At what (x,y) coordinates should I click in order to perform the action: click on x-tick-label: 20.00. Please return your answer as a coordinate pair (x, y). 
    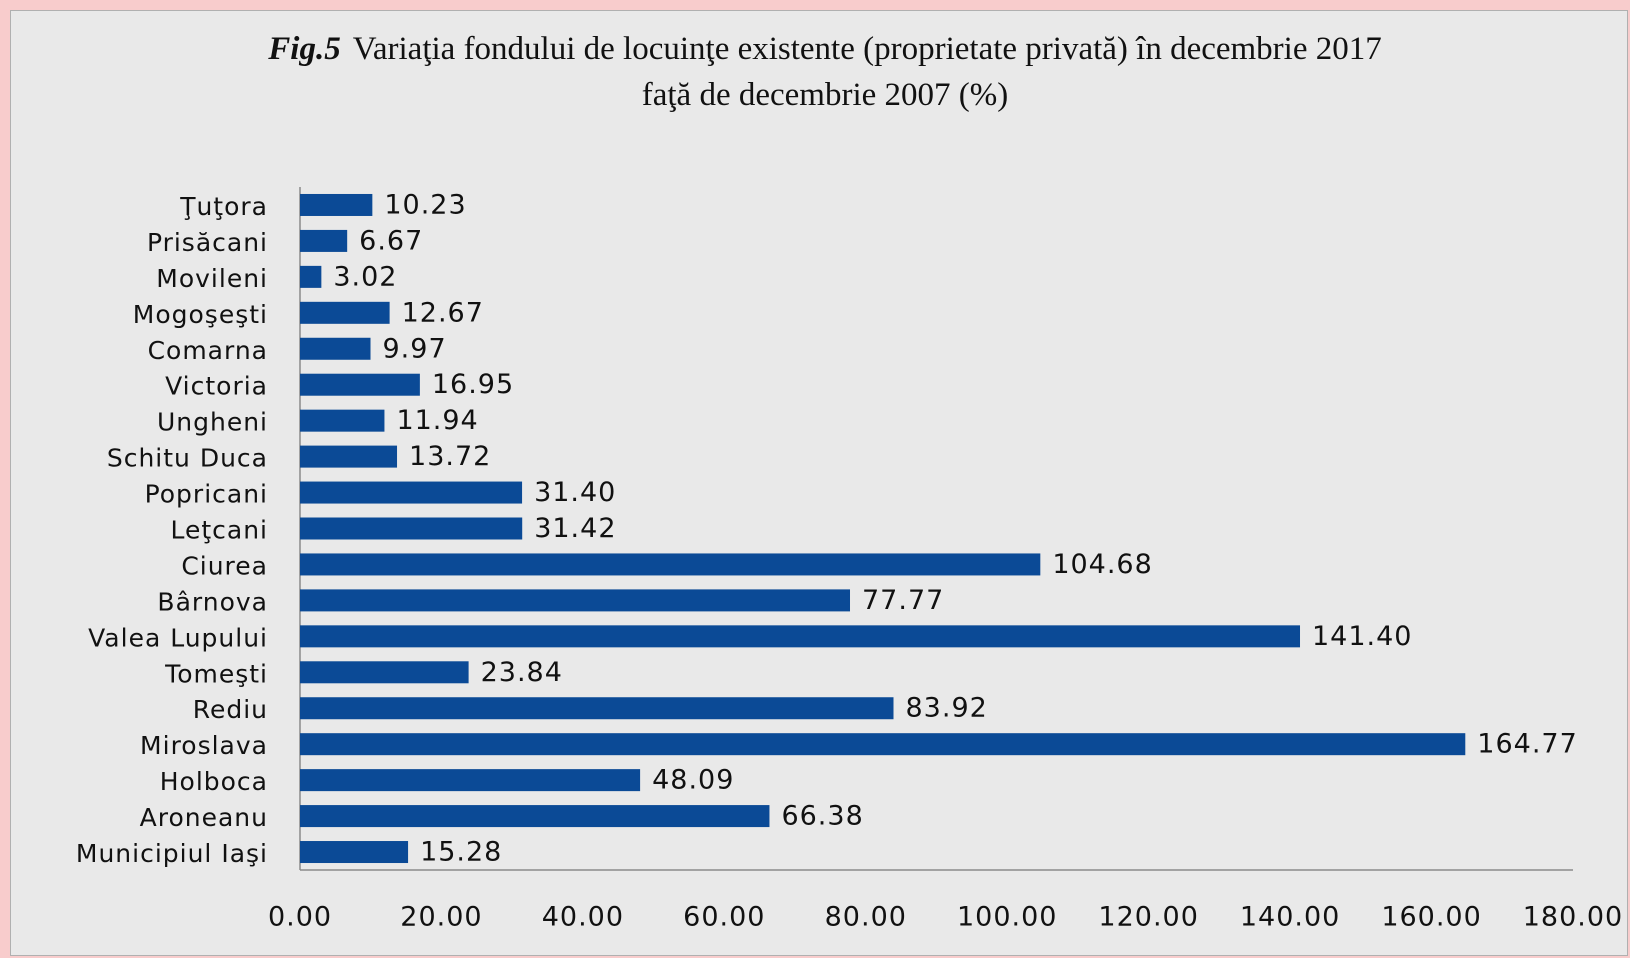
    Looking at the image, I should click on (441, 917).